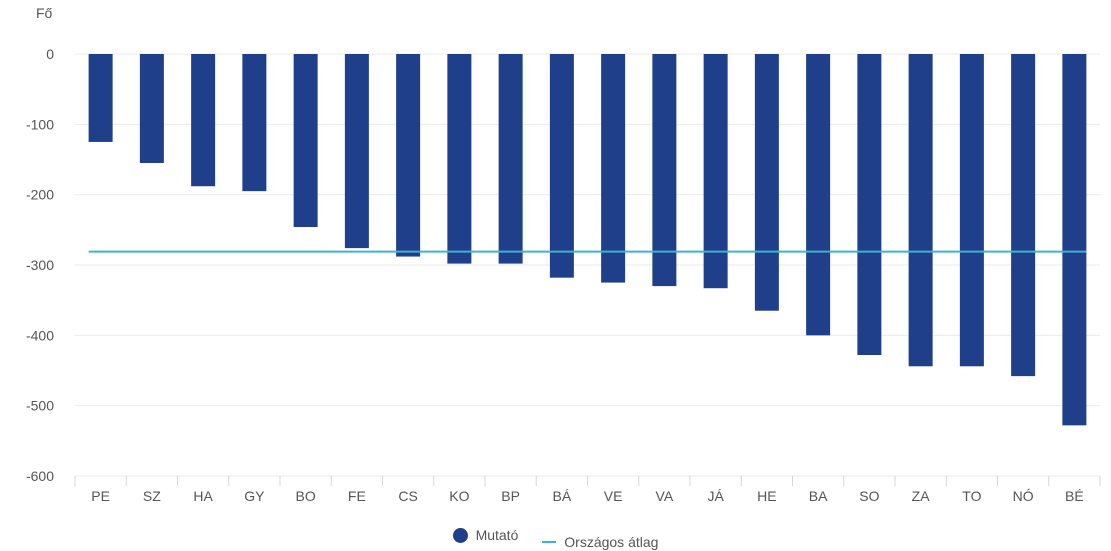  Describe the element at coordinates (611, 541) in the screenshot. I see `legend-label-orszagos-atlag: Országos átlag` at that location.